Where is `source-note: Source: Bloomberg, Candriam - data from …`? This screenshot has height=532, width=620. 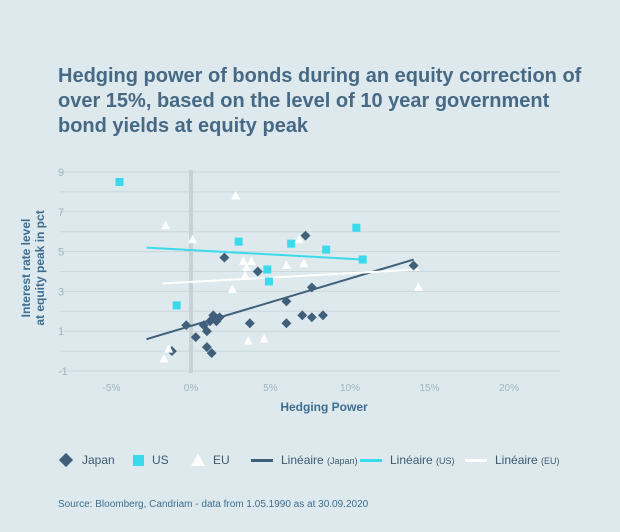 source-note: Source: Bloomberg, Candriam - data from … is located at coordinates (213, 504).